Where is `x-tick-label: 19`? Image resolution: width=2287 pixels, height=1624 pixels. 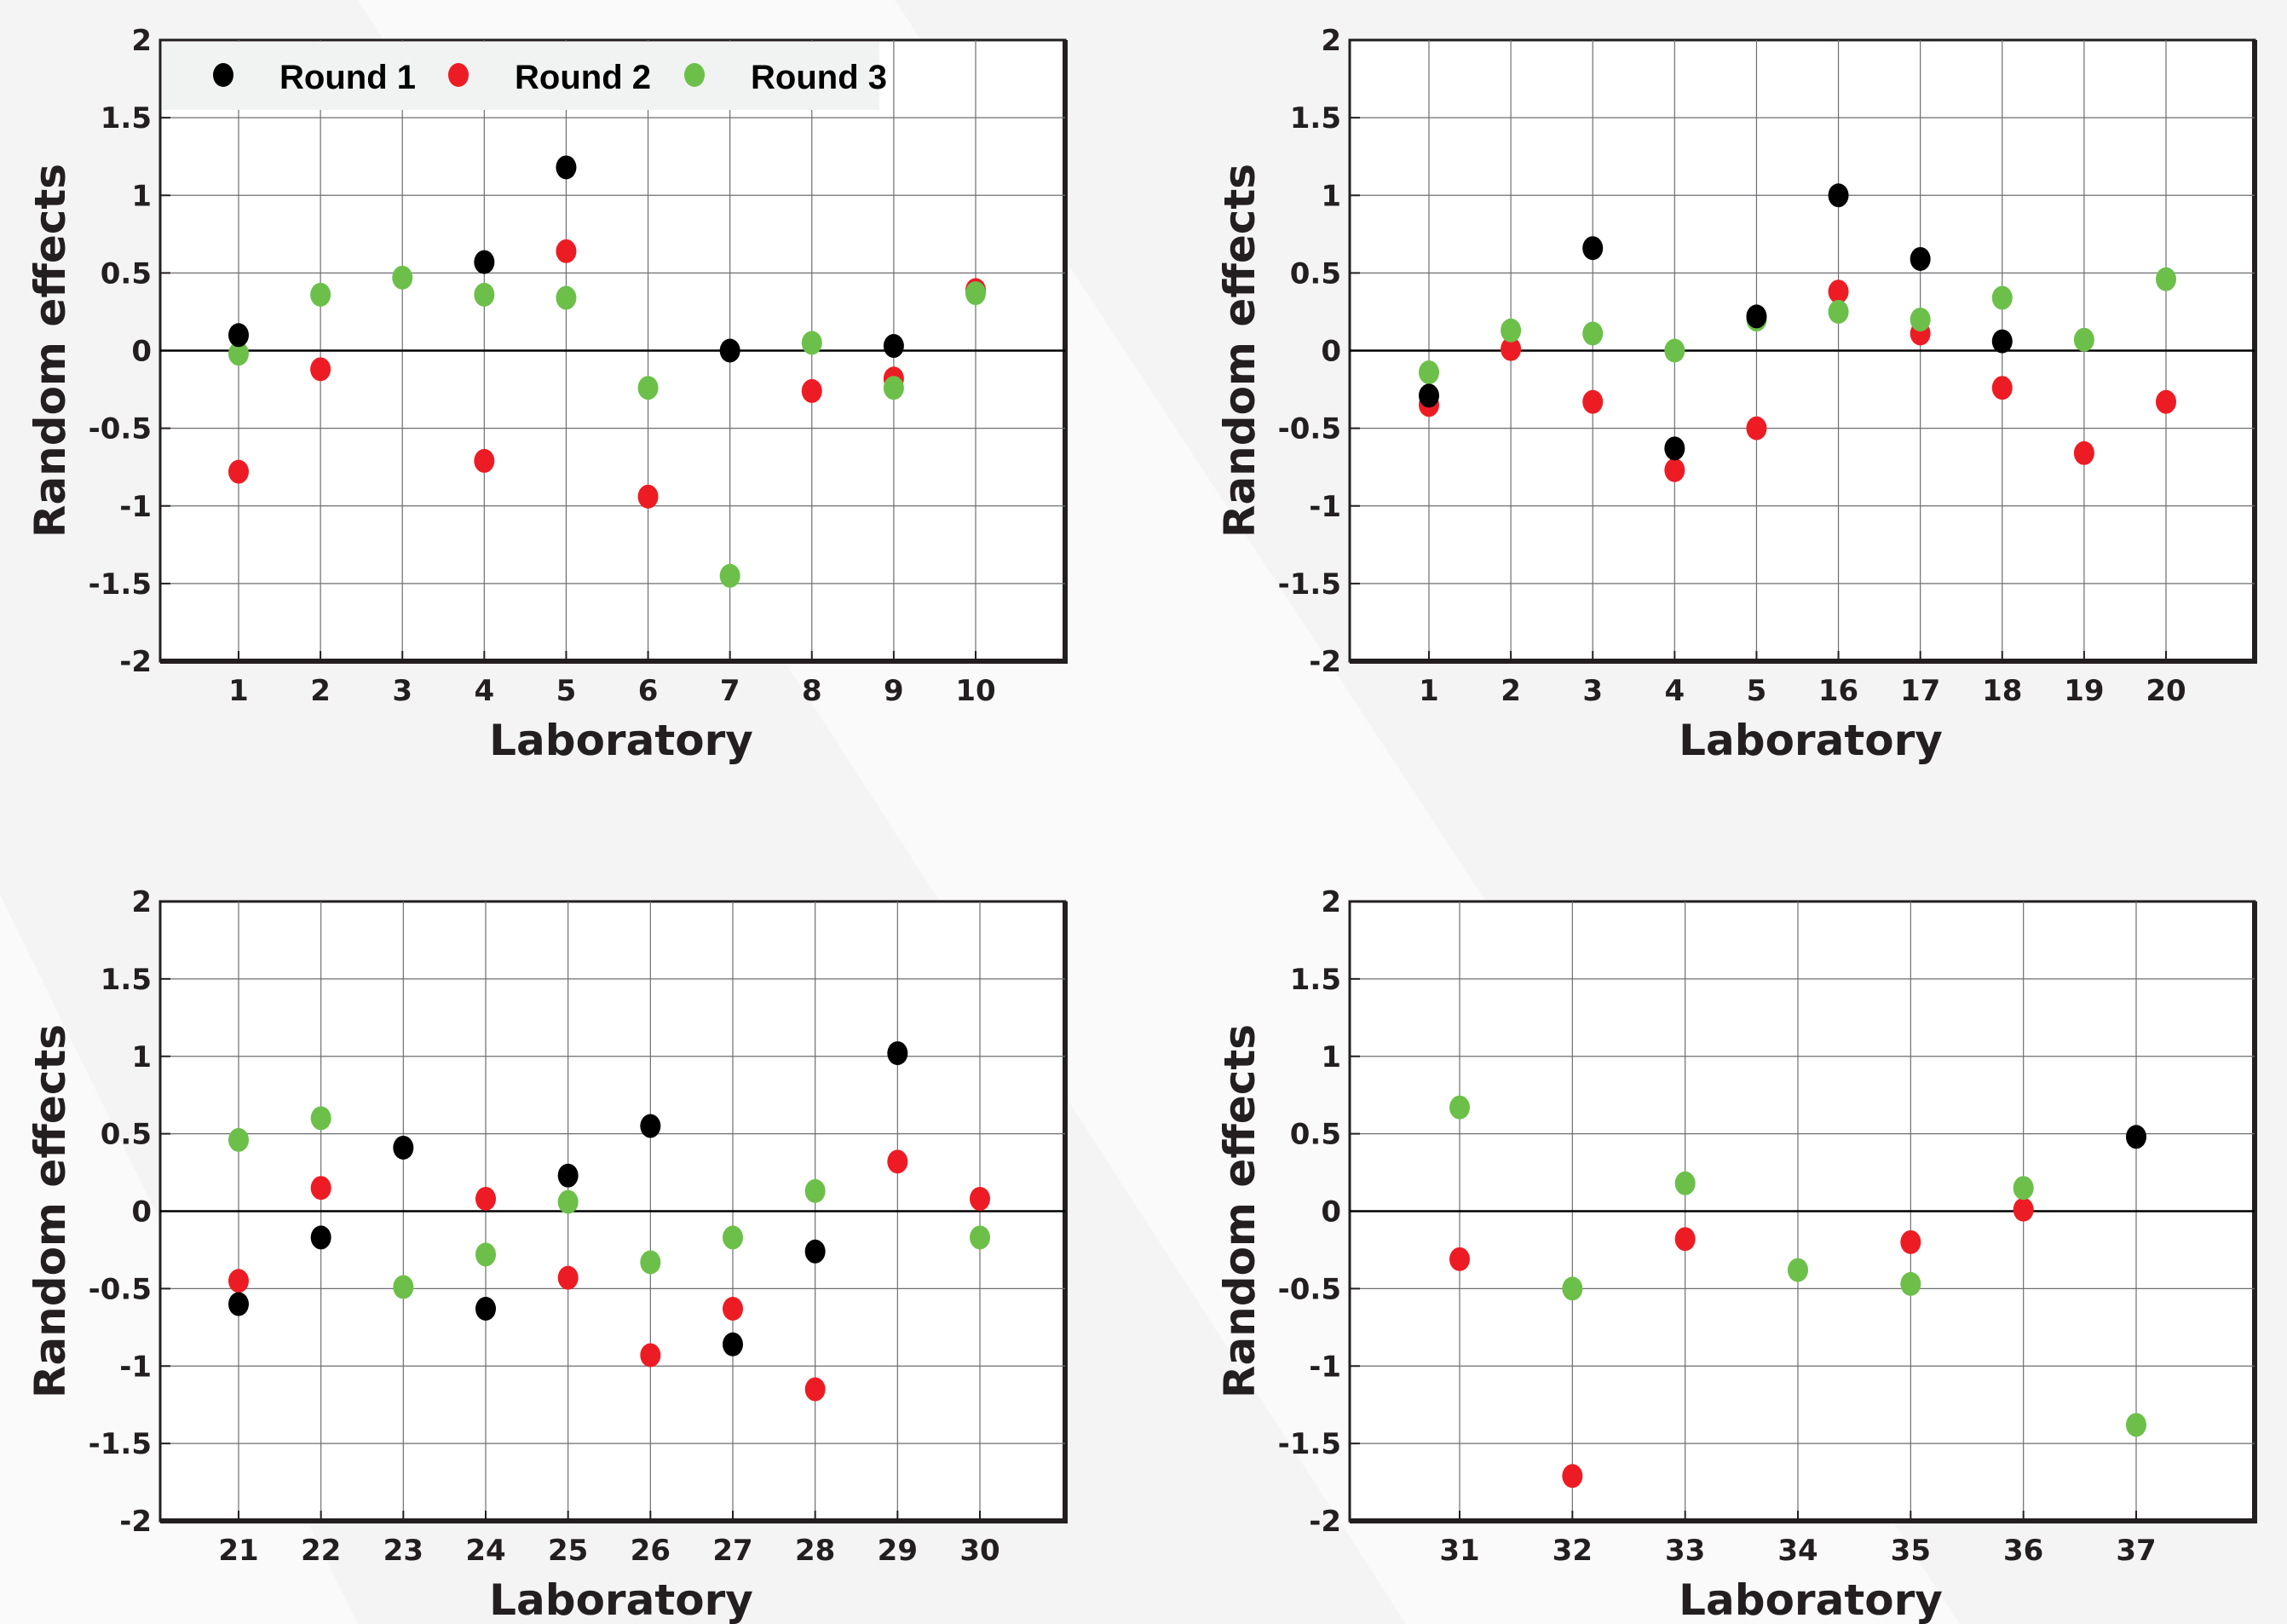 x-tick-label: 19 is located at coordinates (2084, 691).